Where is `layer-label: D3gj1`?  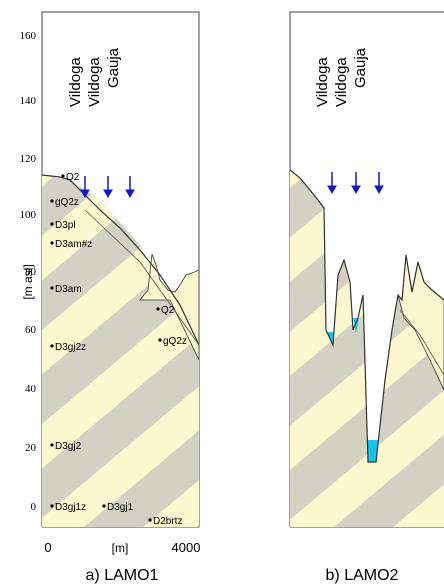 layer-label: D3gj1 is located at coordinates (120, 507).